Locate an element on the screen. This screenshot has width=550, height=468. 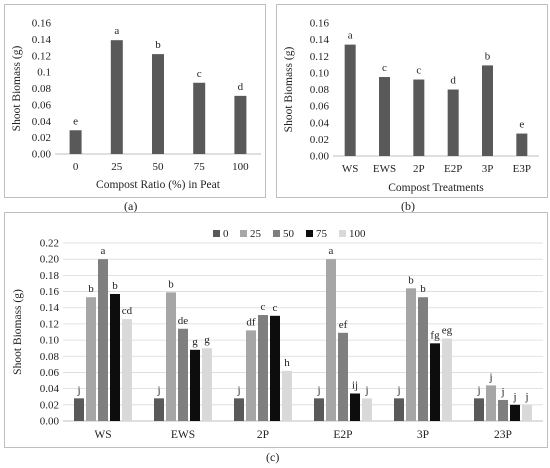
chart-c-legend-label: 100 is located at coordinates (357, 234).